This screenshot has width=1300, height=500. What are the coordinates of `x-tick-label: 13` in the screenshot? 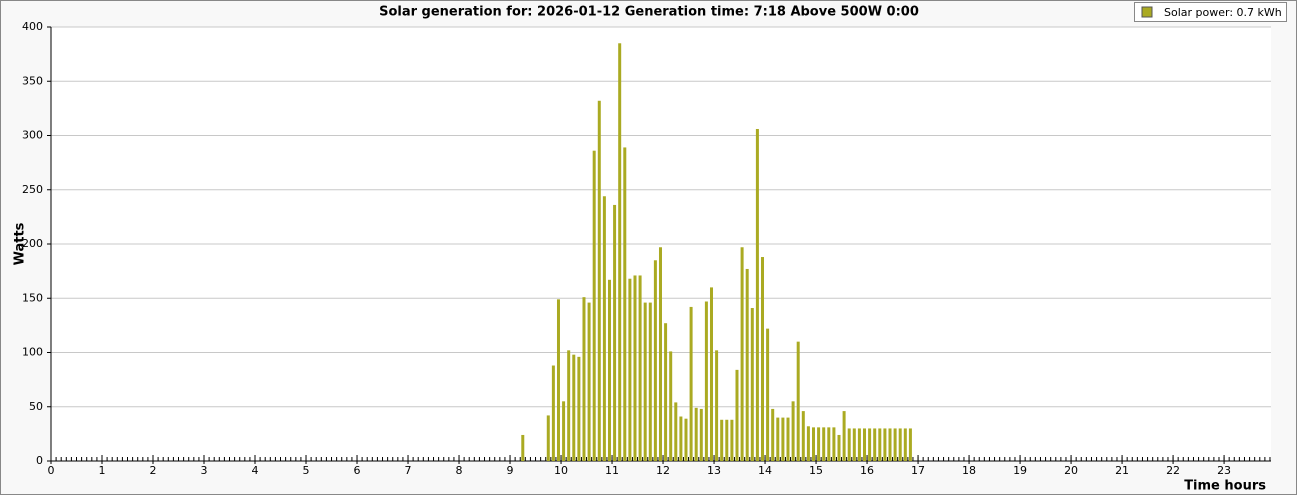 It's located at (714, 470).